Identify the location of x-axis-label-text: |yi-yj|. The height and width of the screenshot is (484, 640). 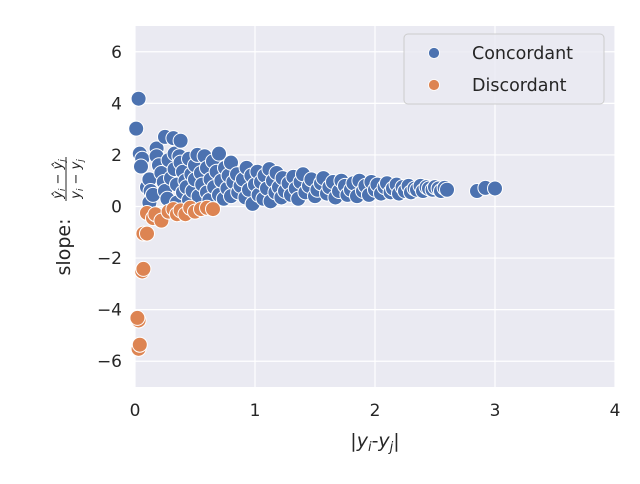
(374, 442).